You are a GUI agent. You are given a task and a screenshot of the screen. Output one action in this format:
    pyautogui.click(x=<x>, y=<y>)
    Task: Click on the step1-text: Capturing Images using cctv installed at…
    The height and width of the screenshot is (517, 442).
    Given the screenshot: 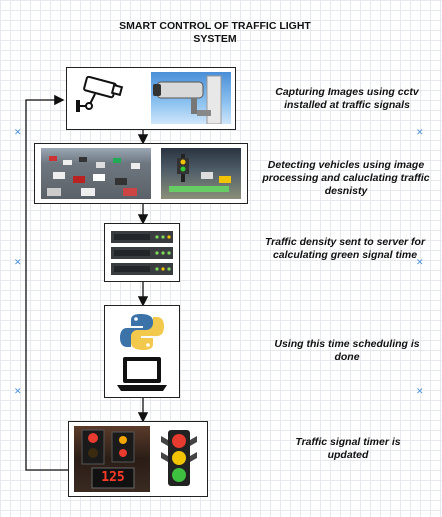 What is the action you would take?
    pyautogui.click(x=347, y=98)
    